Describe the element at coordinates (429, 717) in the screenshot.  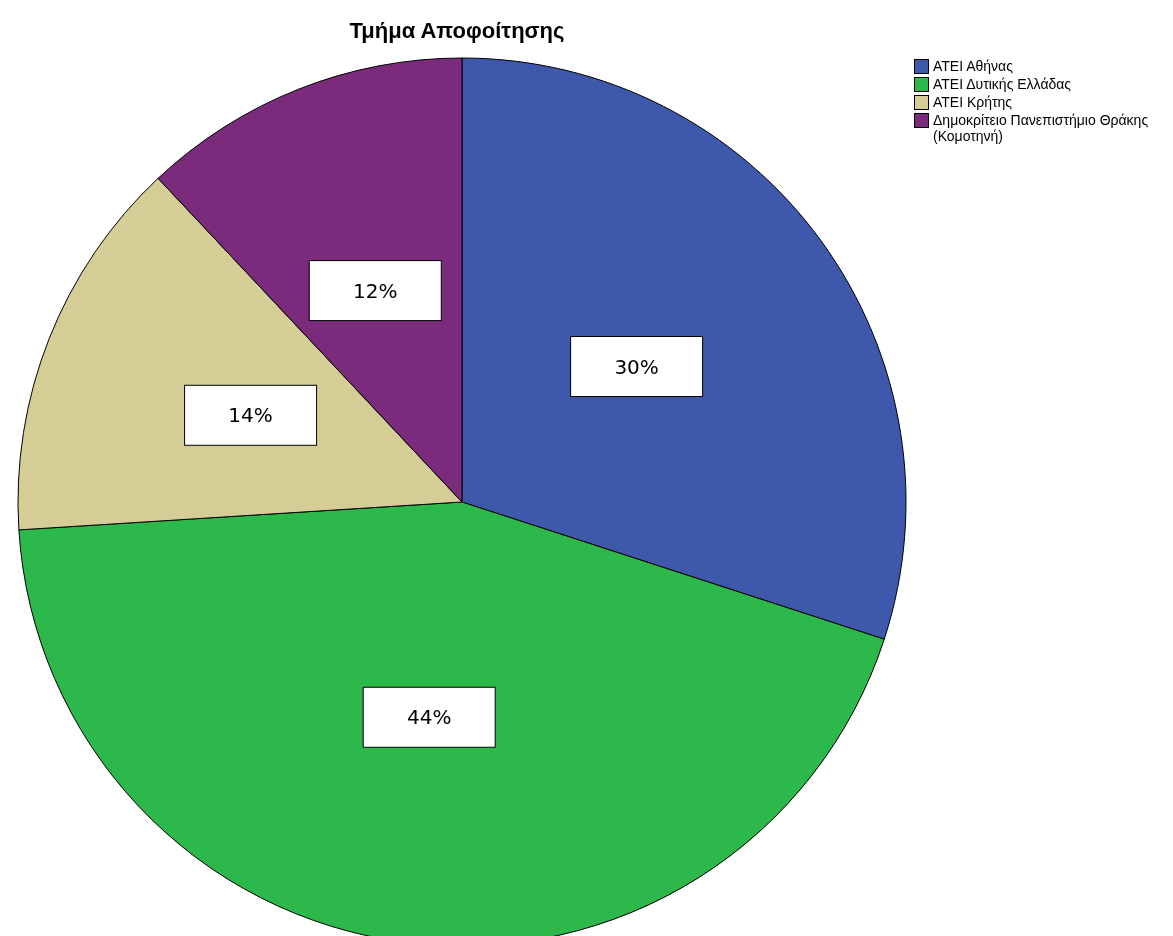
I see `data-label: 44%` at that location.